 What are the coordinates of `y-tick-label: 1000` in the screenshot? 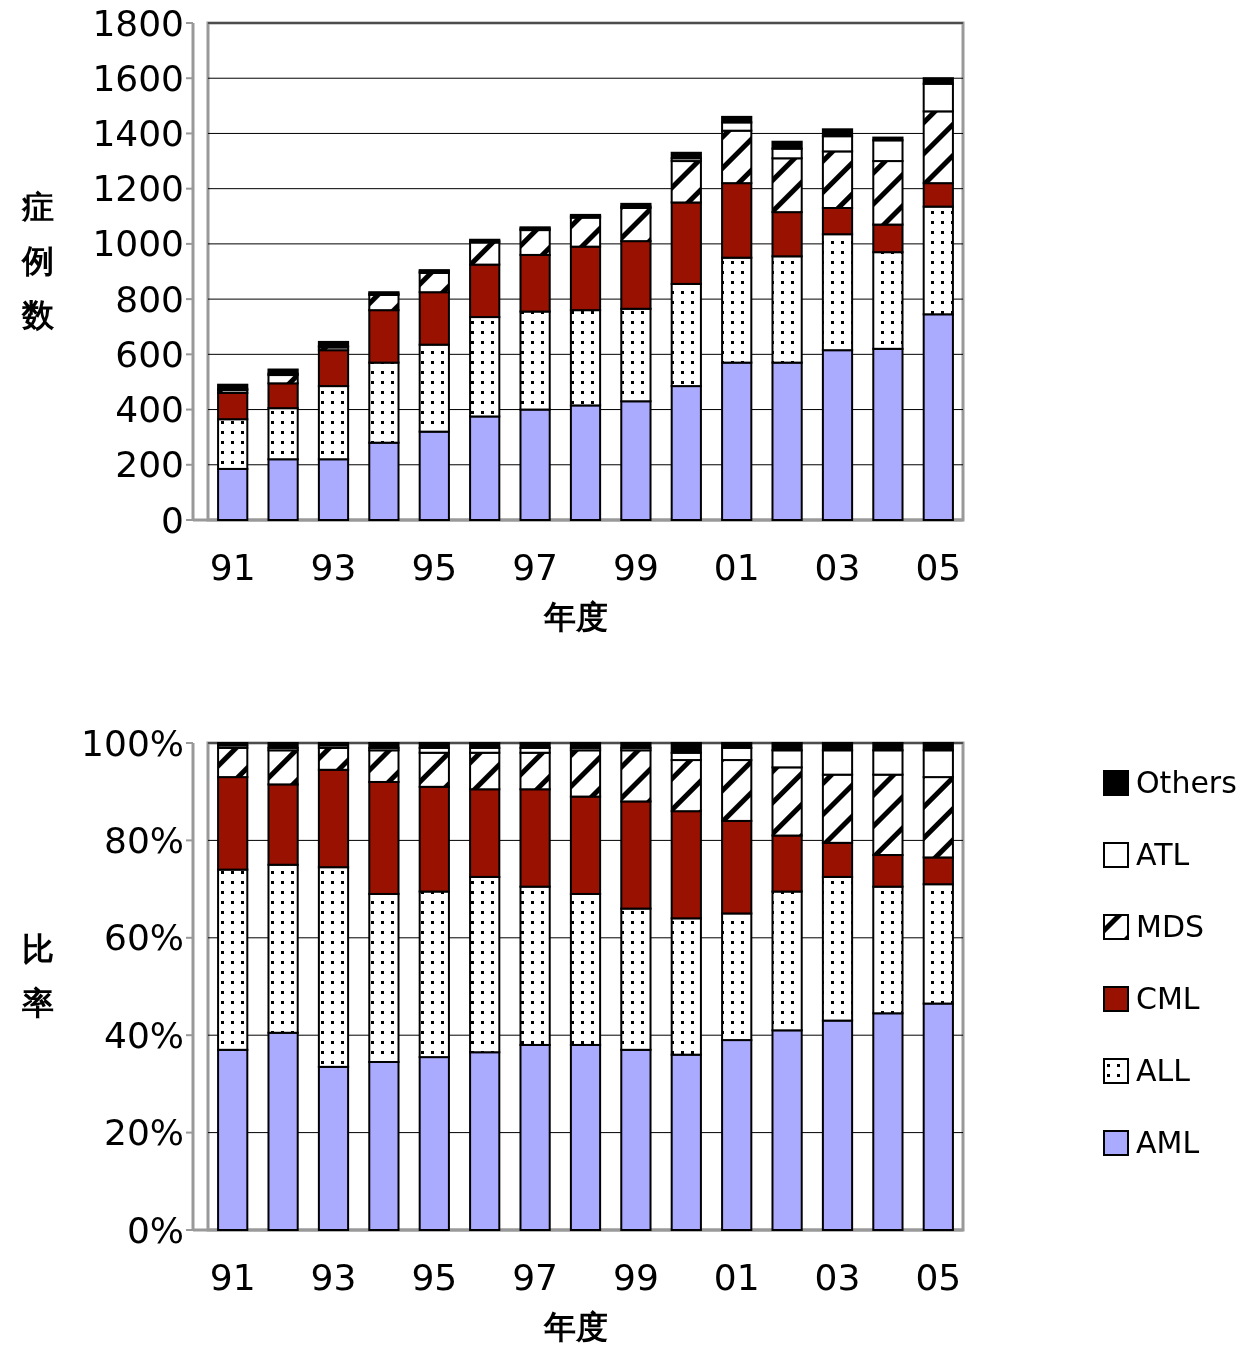 It's located at (138, 244).